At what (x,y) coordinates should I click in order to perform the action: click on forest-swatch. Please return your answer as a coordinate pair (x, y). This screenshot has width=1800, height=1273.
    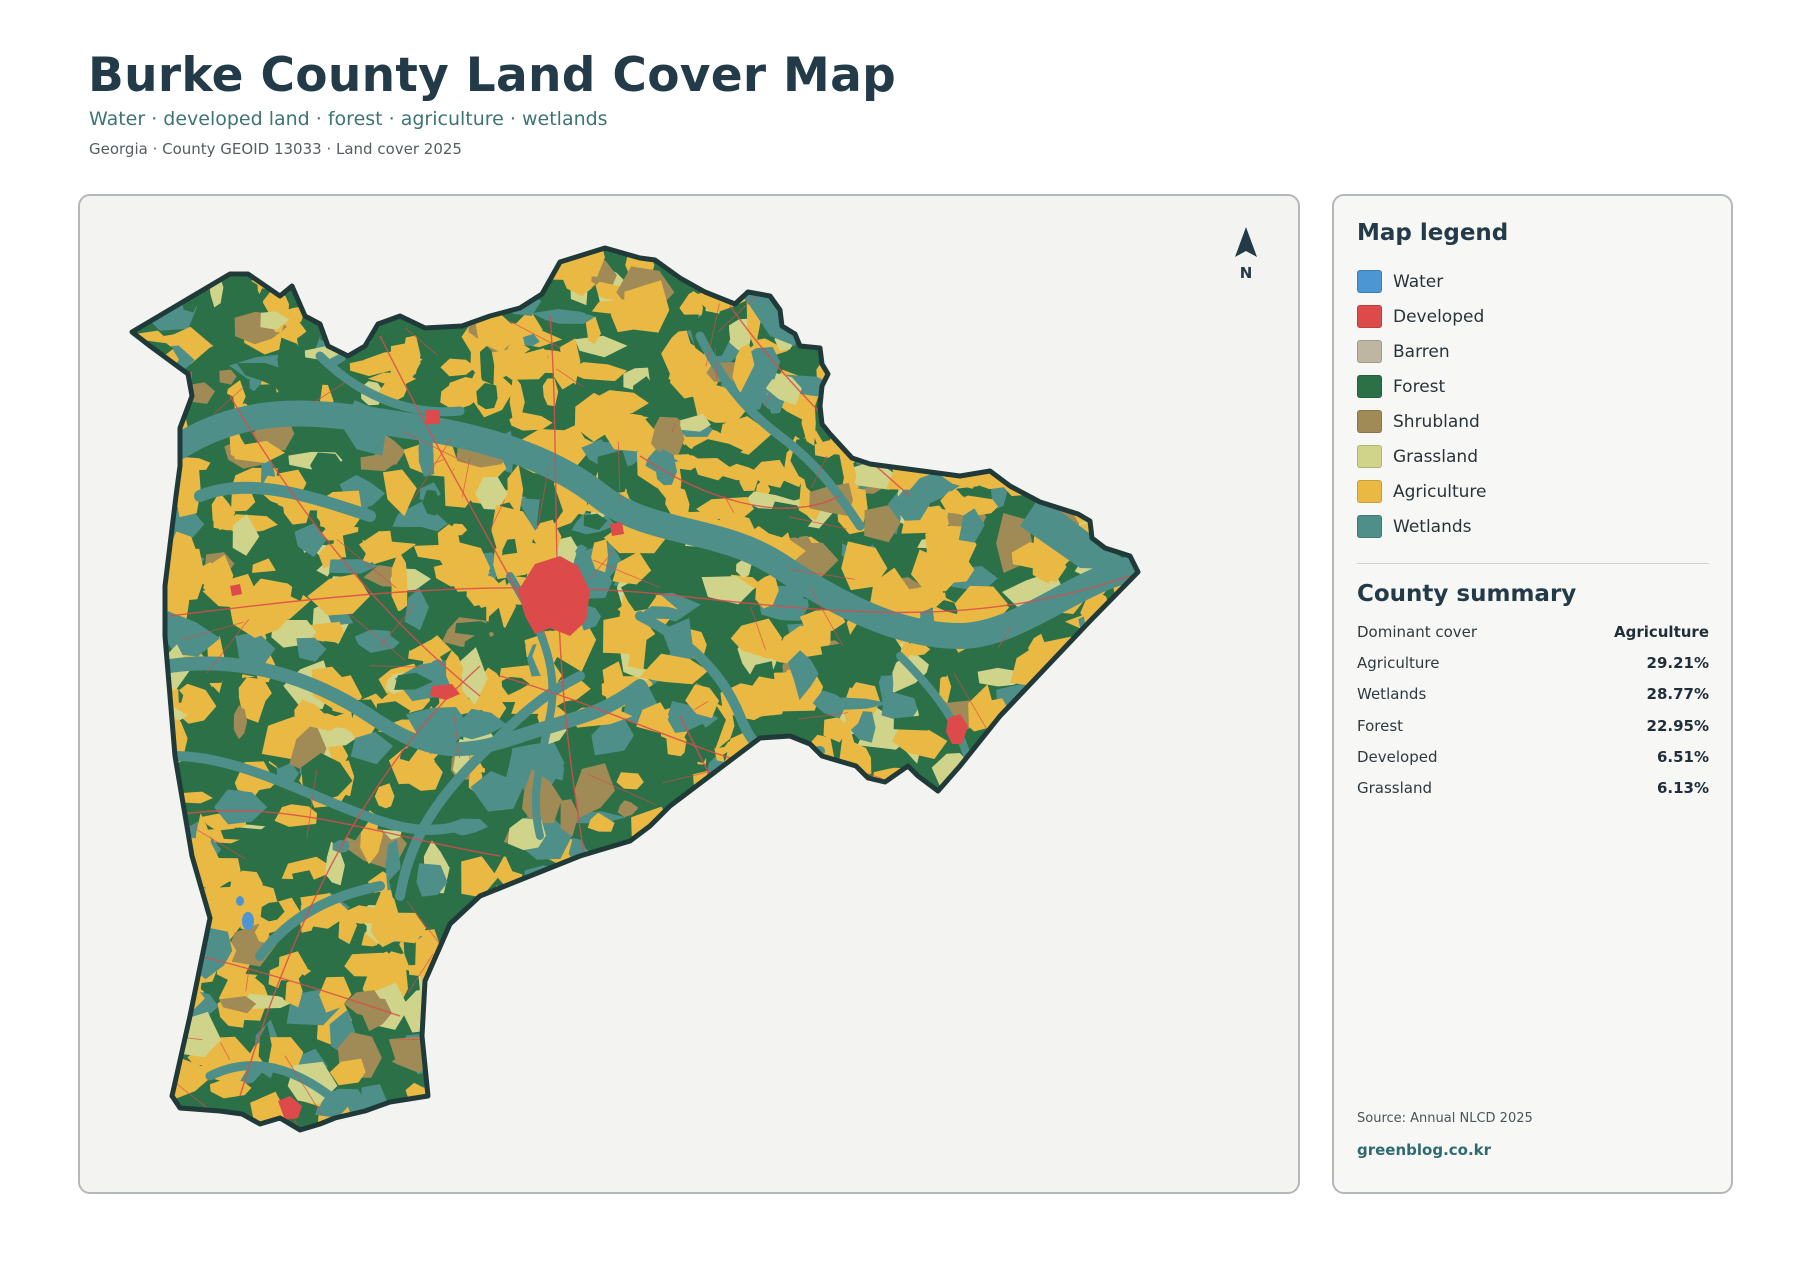
    Looking at the image, I should click on (1369, 386).